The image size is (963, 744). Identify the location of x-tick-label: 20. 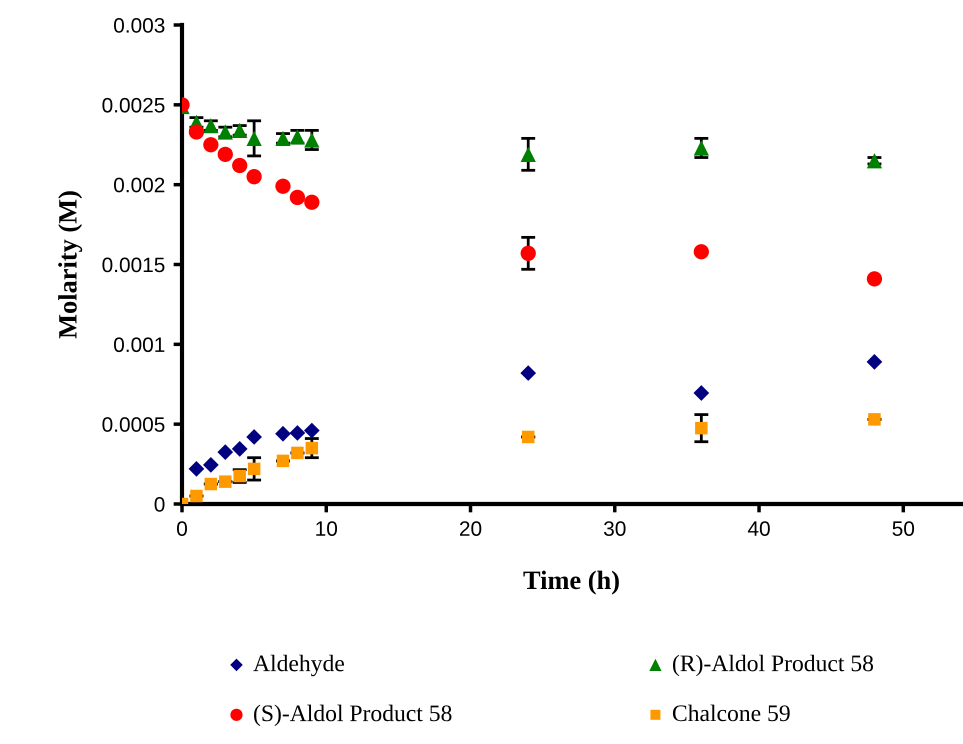
(471, 528).